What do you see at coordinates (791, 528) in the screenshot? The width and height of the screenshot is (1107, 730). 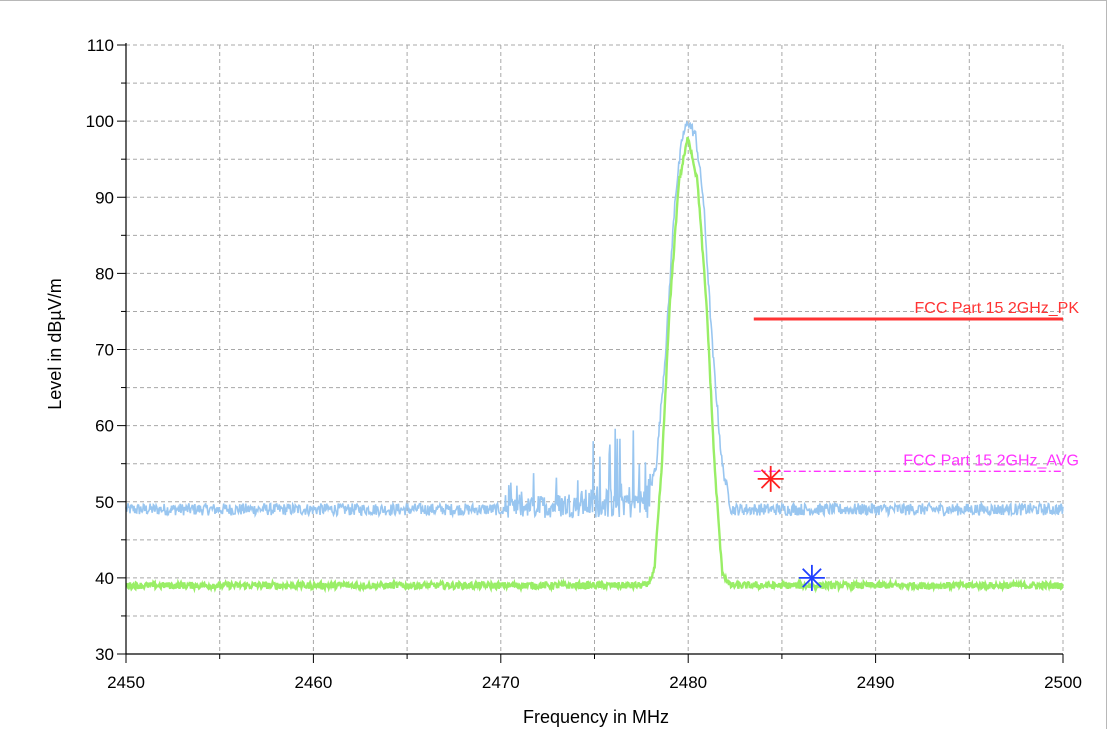 I see `markers` at bounding box center [791, 528].